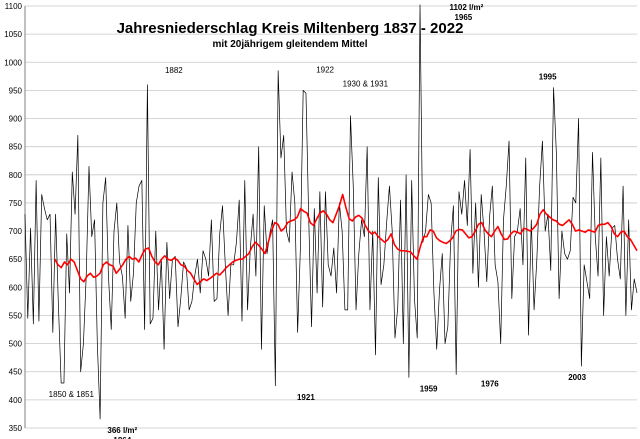  What do you see at coordinates (16, 147) in the screenshot?
I see `y-tick-label: 850` at bounding box center [16, 147].